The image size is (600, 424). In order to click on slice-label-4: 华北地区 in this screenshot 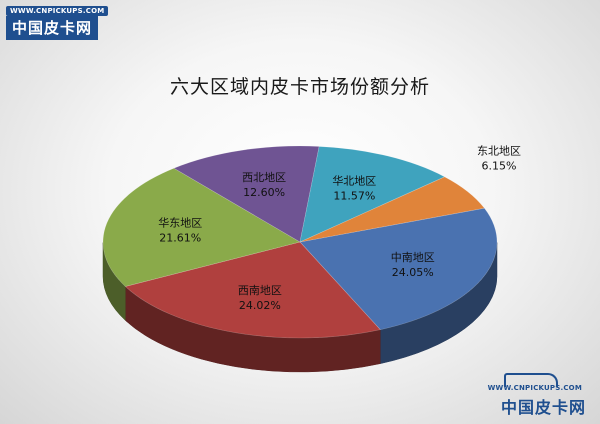, I will do `click(354, 181)`.